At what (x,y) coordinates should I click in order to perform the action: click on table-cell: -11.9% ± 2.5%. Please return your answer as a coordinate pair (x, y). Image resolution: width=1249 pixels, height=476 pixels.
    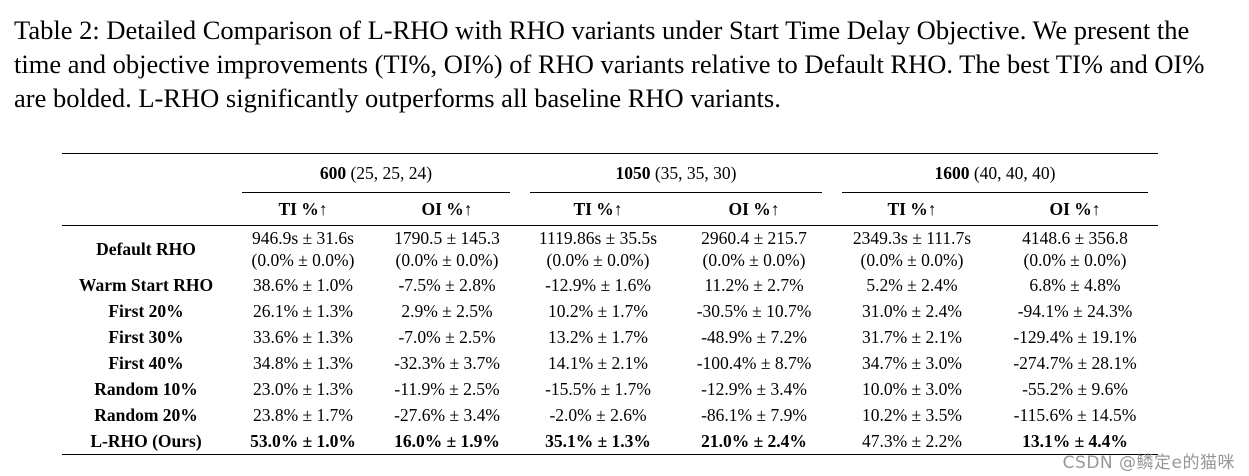
    Looking at the image, I should click on (447, 389).